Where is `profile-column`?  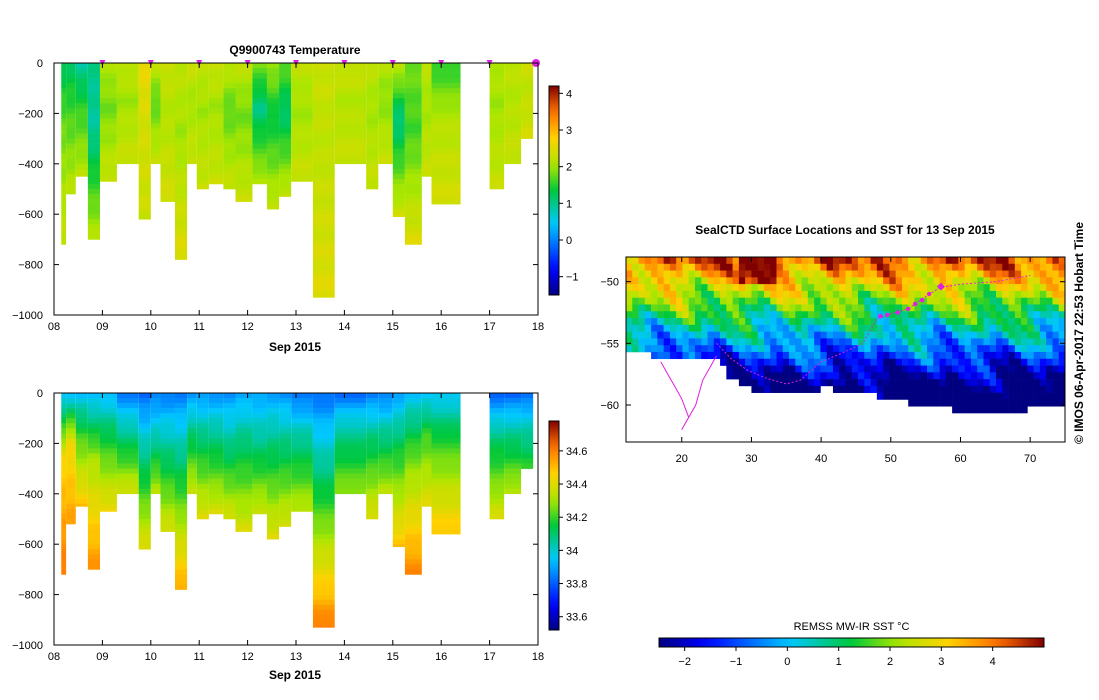
profile-column is located at coordinates (527, 101).